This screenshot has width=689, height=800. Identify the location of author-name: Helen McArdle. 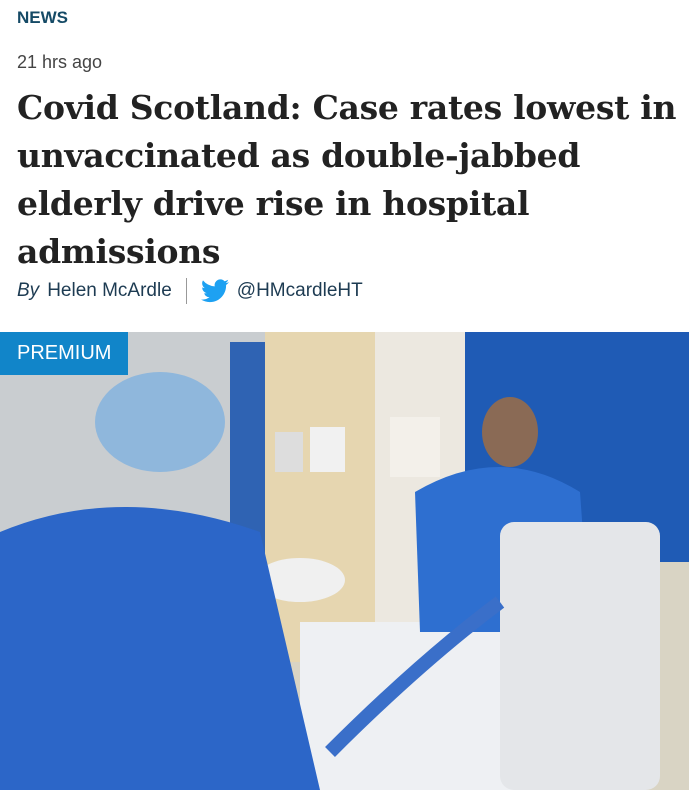
(109, 290).